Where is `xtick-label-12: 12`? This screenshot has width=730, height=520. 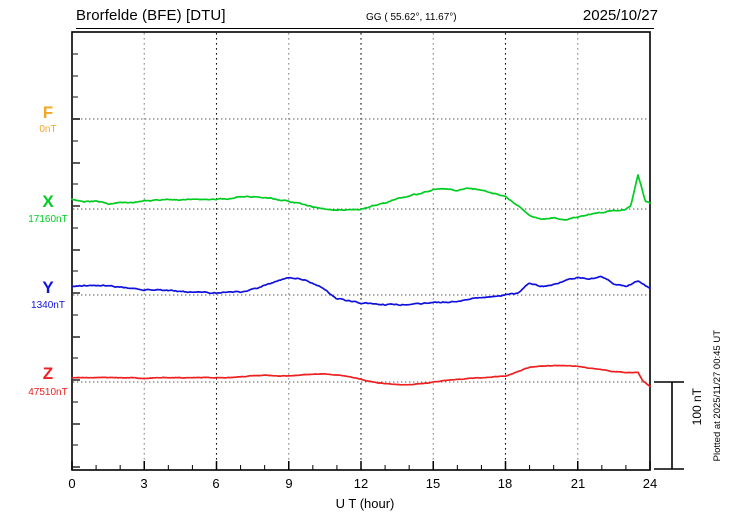 xtick-label-12: 12 is located at coordinates (361, 483).